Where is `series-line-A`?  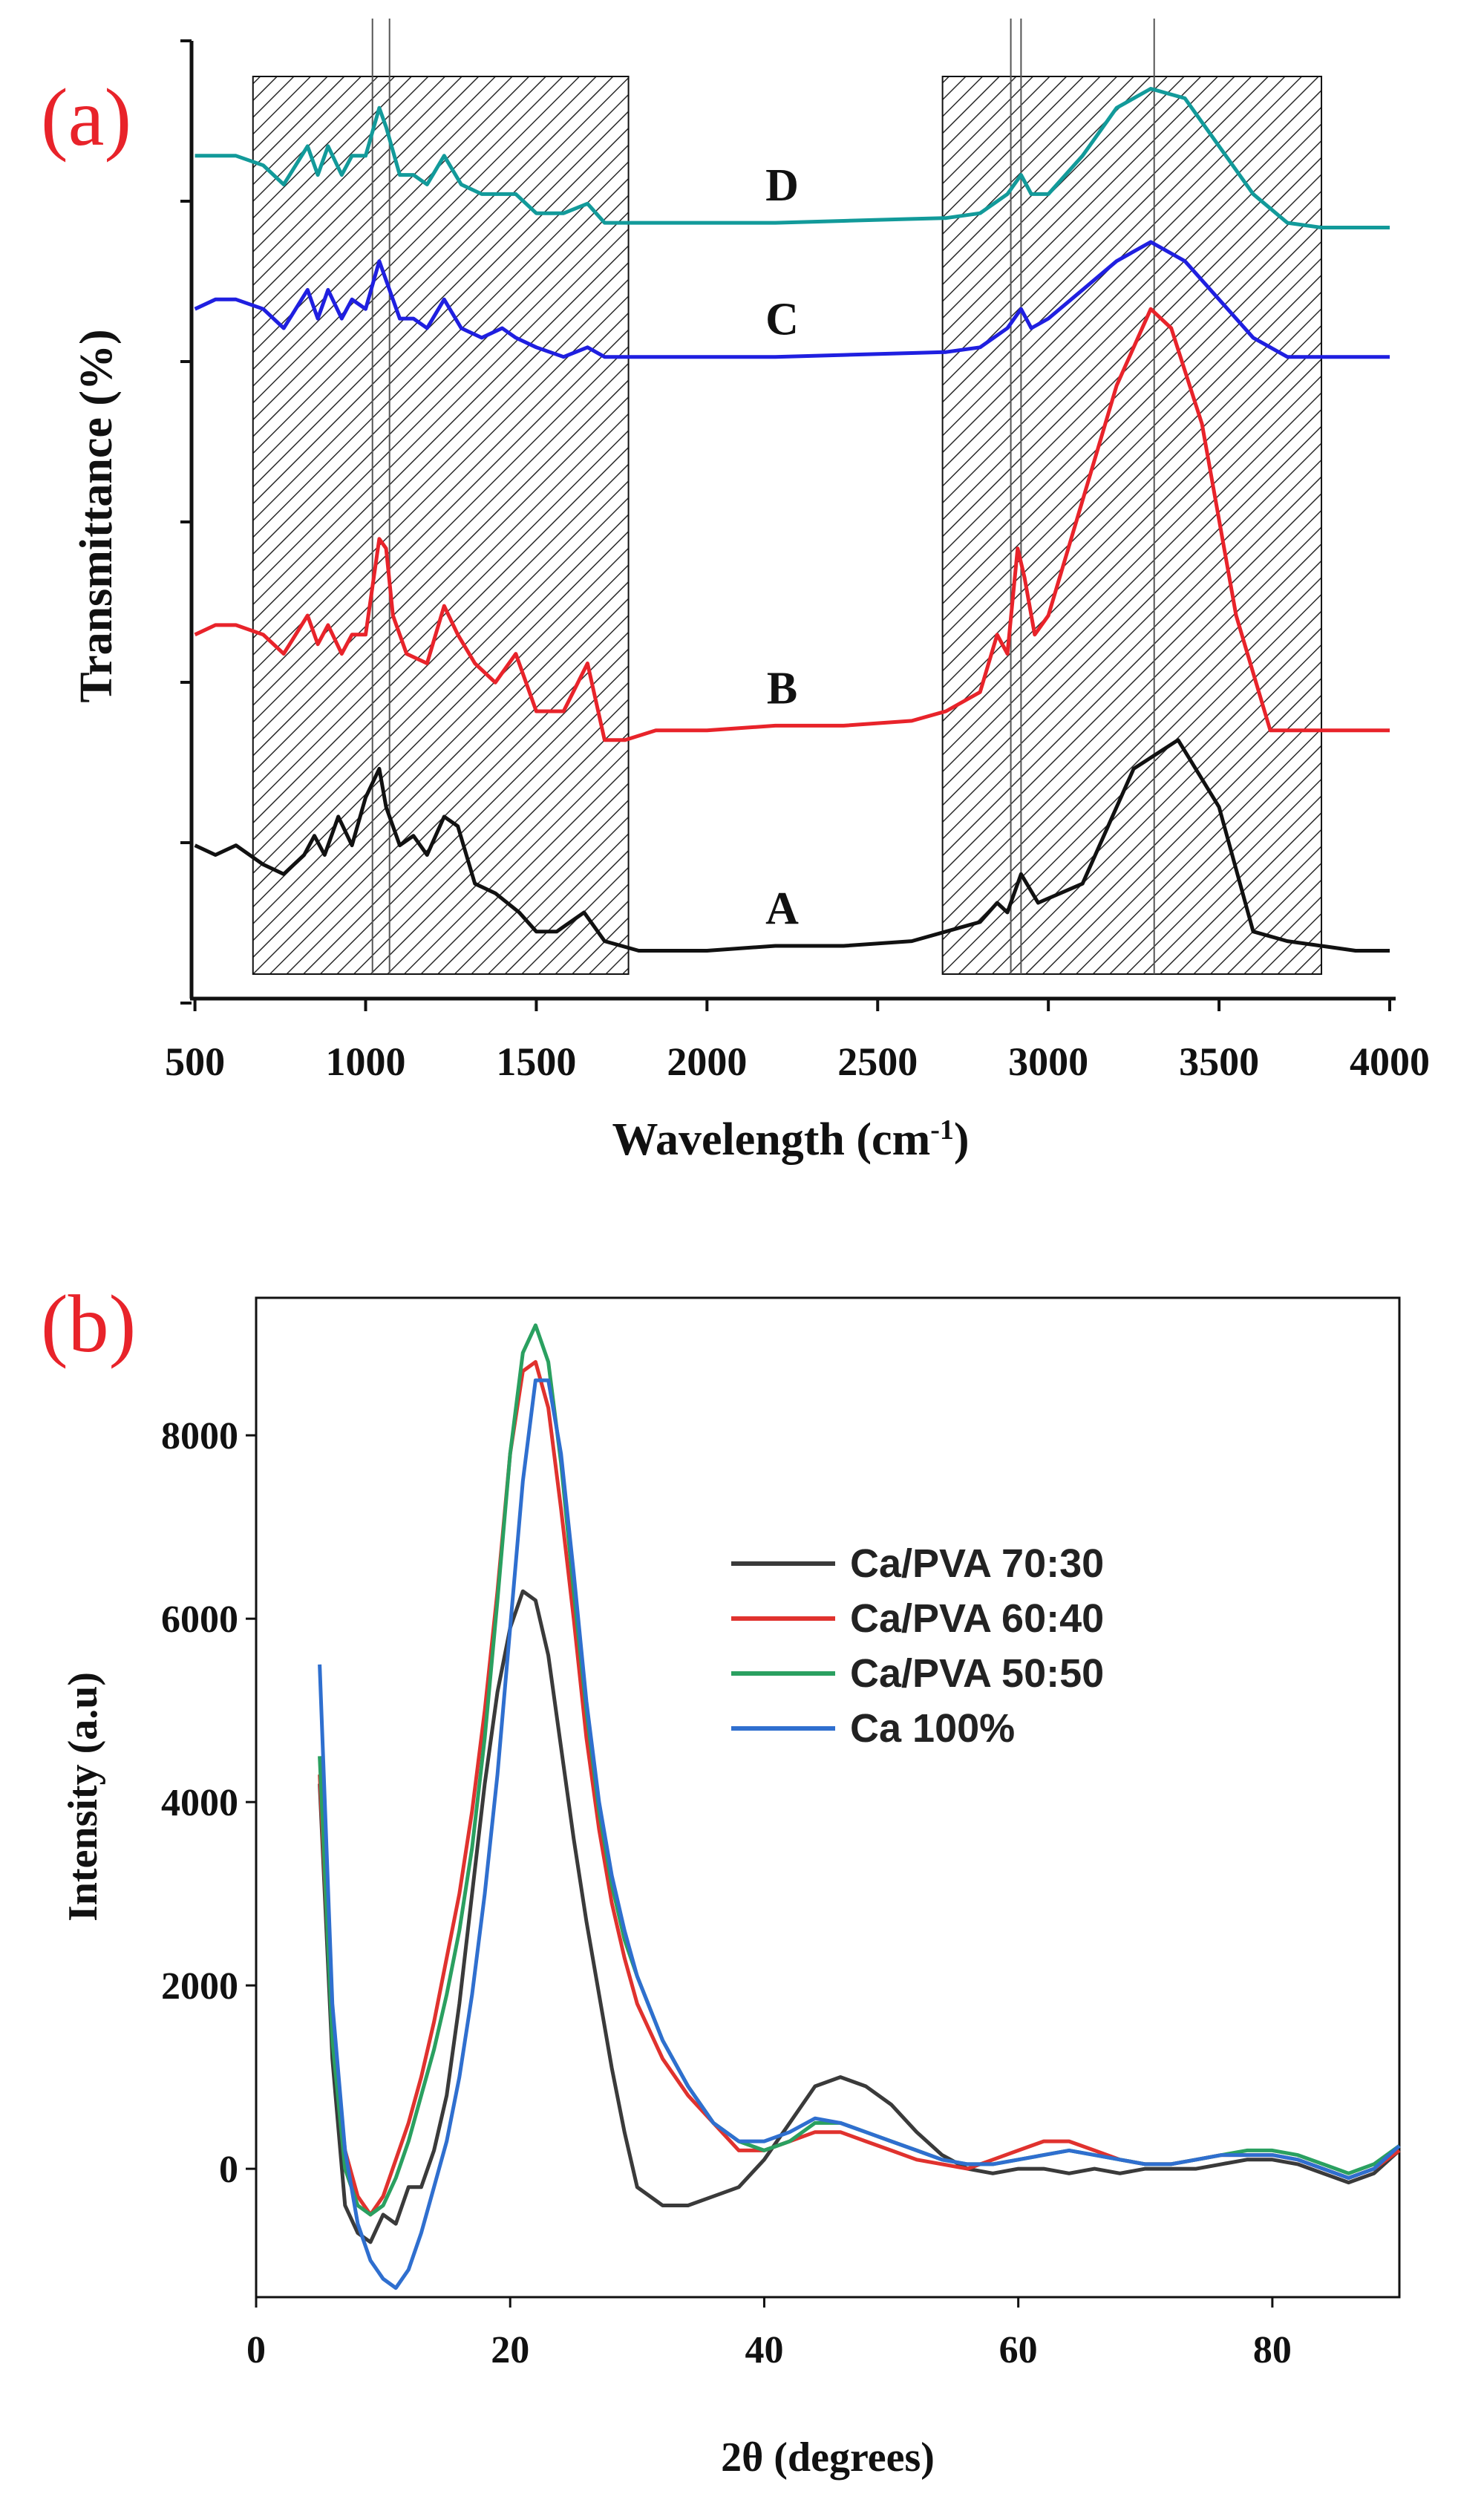 series-line-A is located at coordinates (792, 846).